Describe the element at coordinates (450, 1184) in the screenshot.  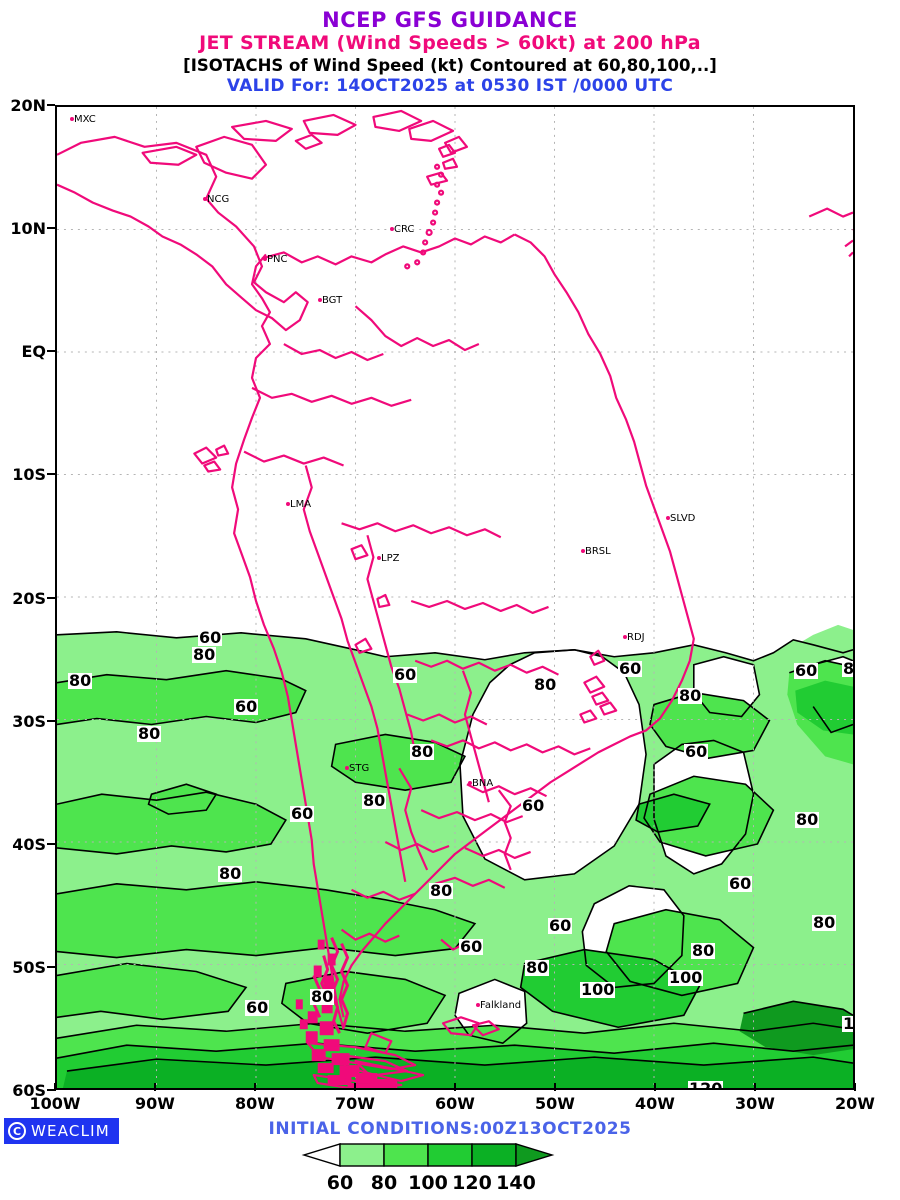
I see `colorbar-tick-labels: 60 80 100 120 140` at that location.